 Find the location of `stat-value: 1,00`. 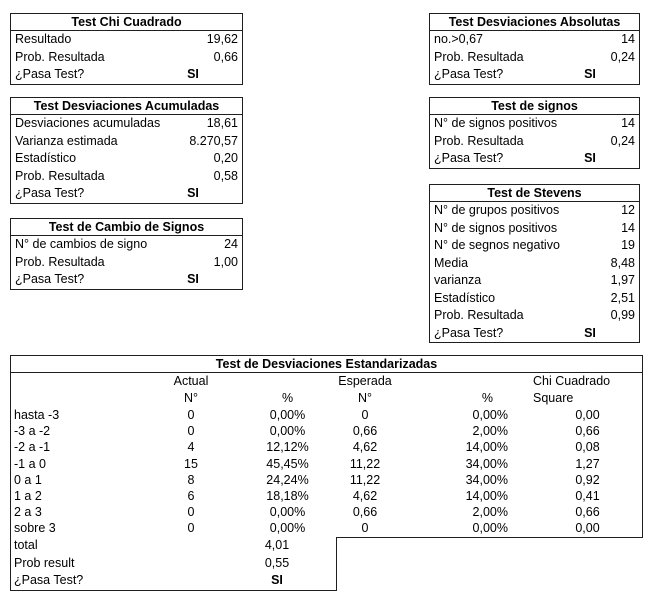

stat-value: 1,00 is located at coordinates (225, 261).